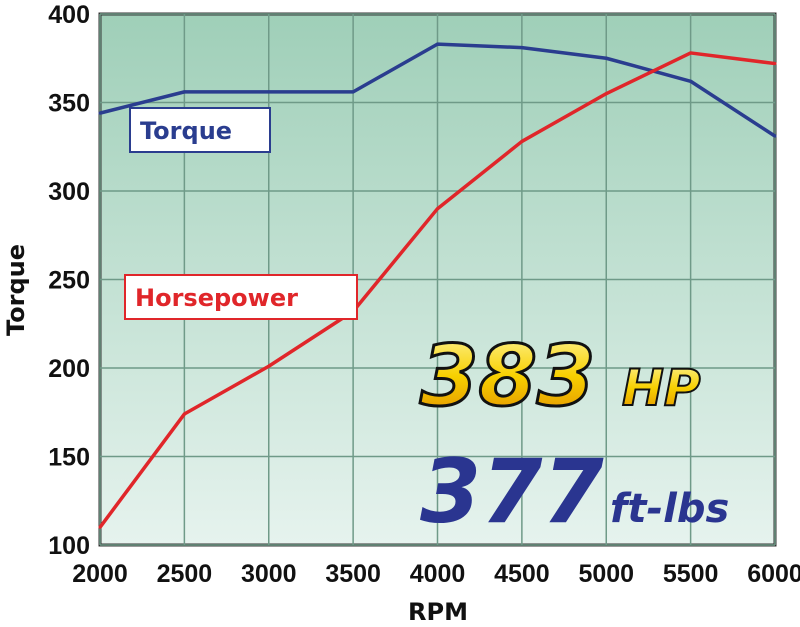 The height and width of the screenshot is (627, 800). Describe the element at coordinates (507, 376) in the screenshot. I see `hp-value: 383` at that location.